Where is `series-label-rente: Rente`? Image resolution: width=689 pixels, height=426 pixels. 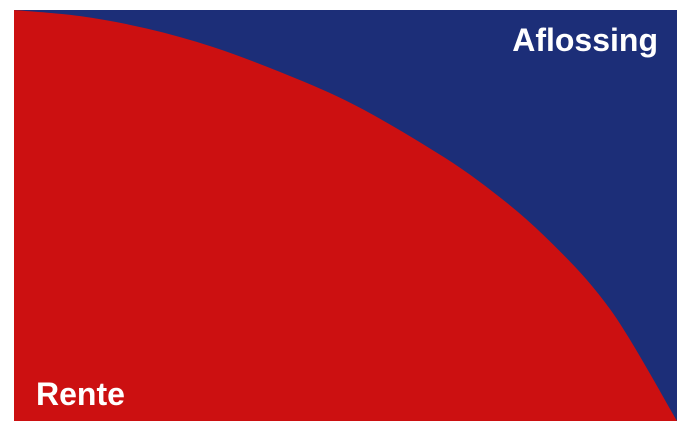 series-label-rente: Rente is located at coordinates (80, 394).